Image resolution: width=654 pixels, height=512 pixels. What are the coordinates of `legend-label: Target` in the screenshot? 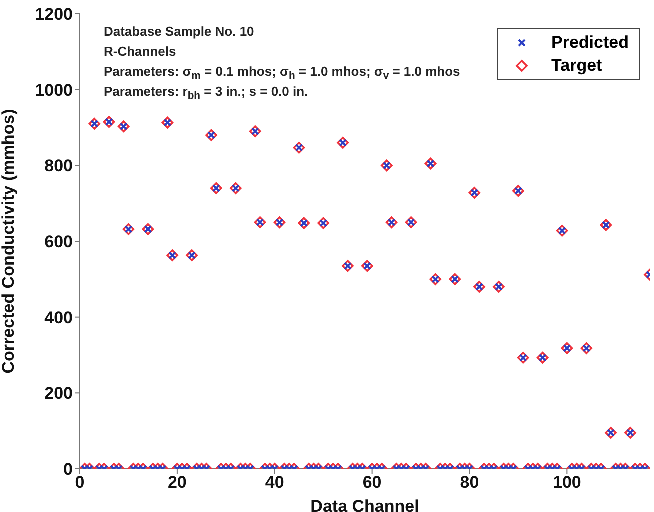 It's located at (577, 66).